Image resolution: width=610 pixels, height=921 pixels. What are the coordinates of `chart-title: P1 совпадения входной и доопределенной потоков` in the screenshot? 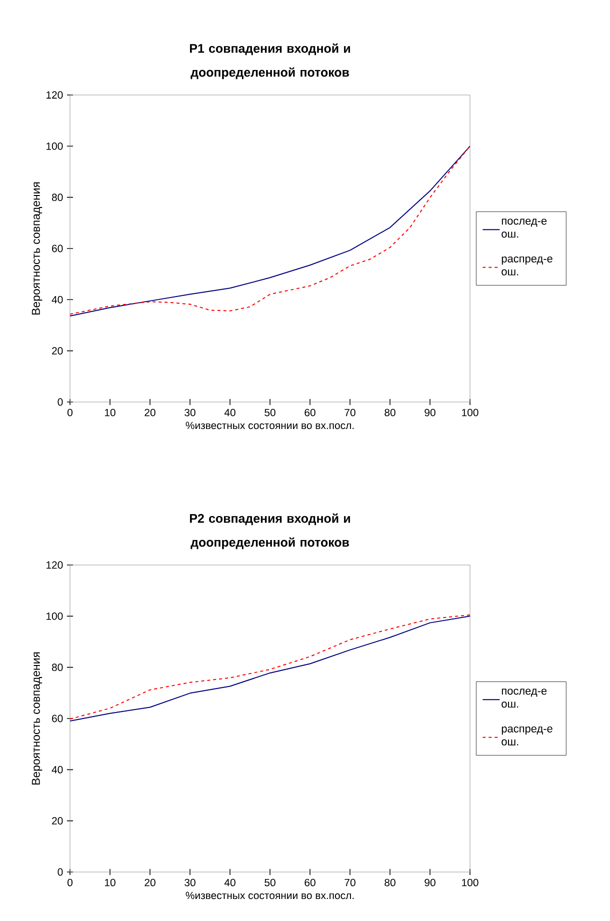 It's located at (270, 61).